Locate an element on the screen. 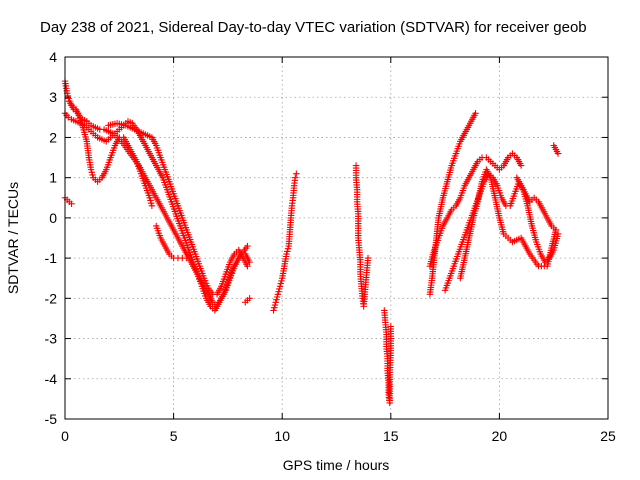 The image size is (640, 480). x-tick-label: 0 is located at coordinates (65, 436).